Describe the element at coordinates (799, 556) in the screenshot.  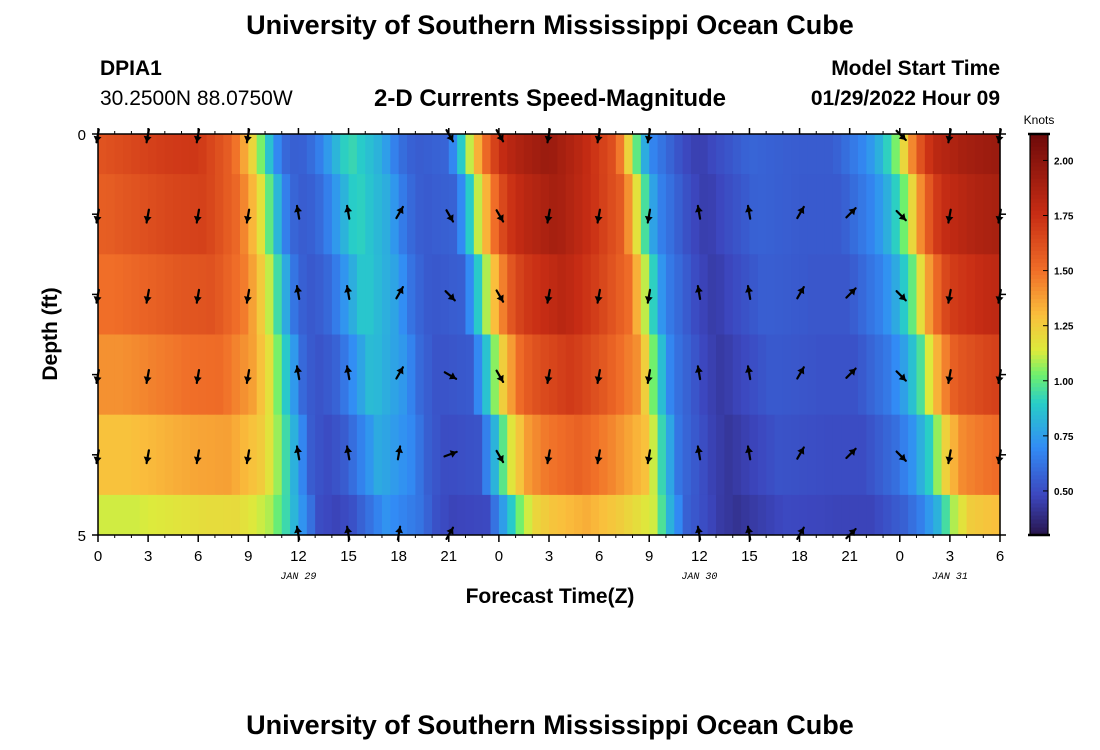
I see `x-tick-label: 18` at that location.